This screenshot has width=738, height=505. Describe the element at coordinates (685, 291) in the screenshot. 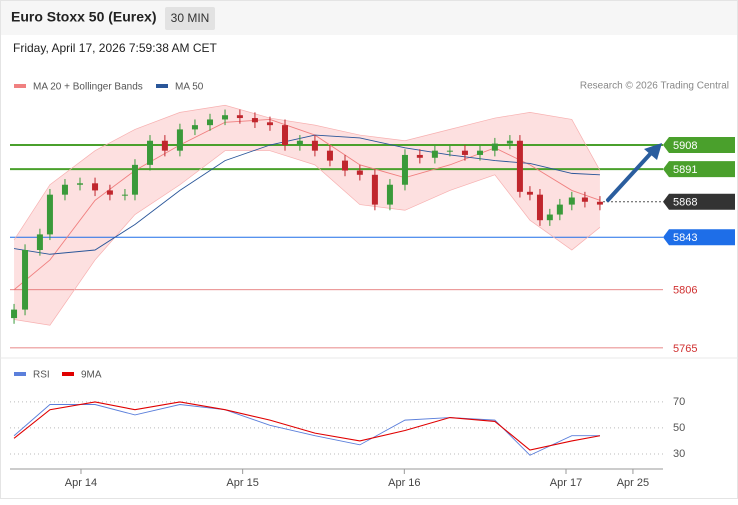

I see `level-label: 5806` at that location.